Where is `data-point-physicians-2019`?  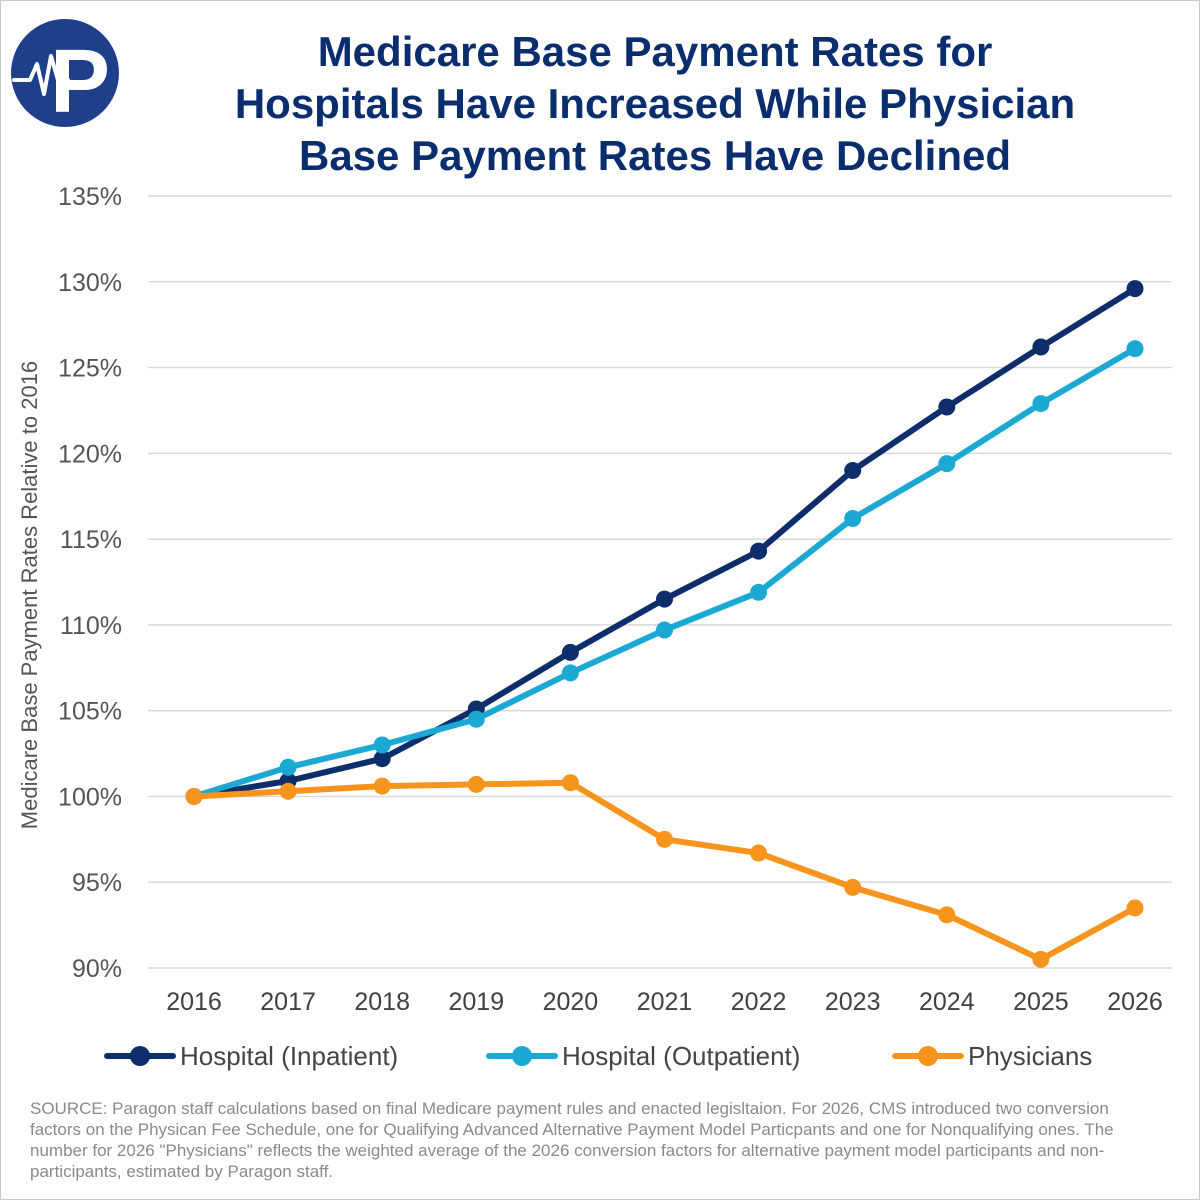
data-point-physicians-2019 is located at coordinates (476, 784).